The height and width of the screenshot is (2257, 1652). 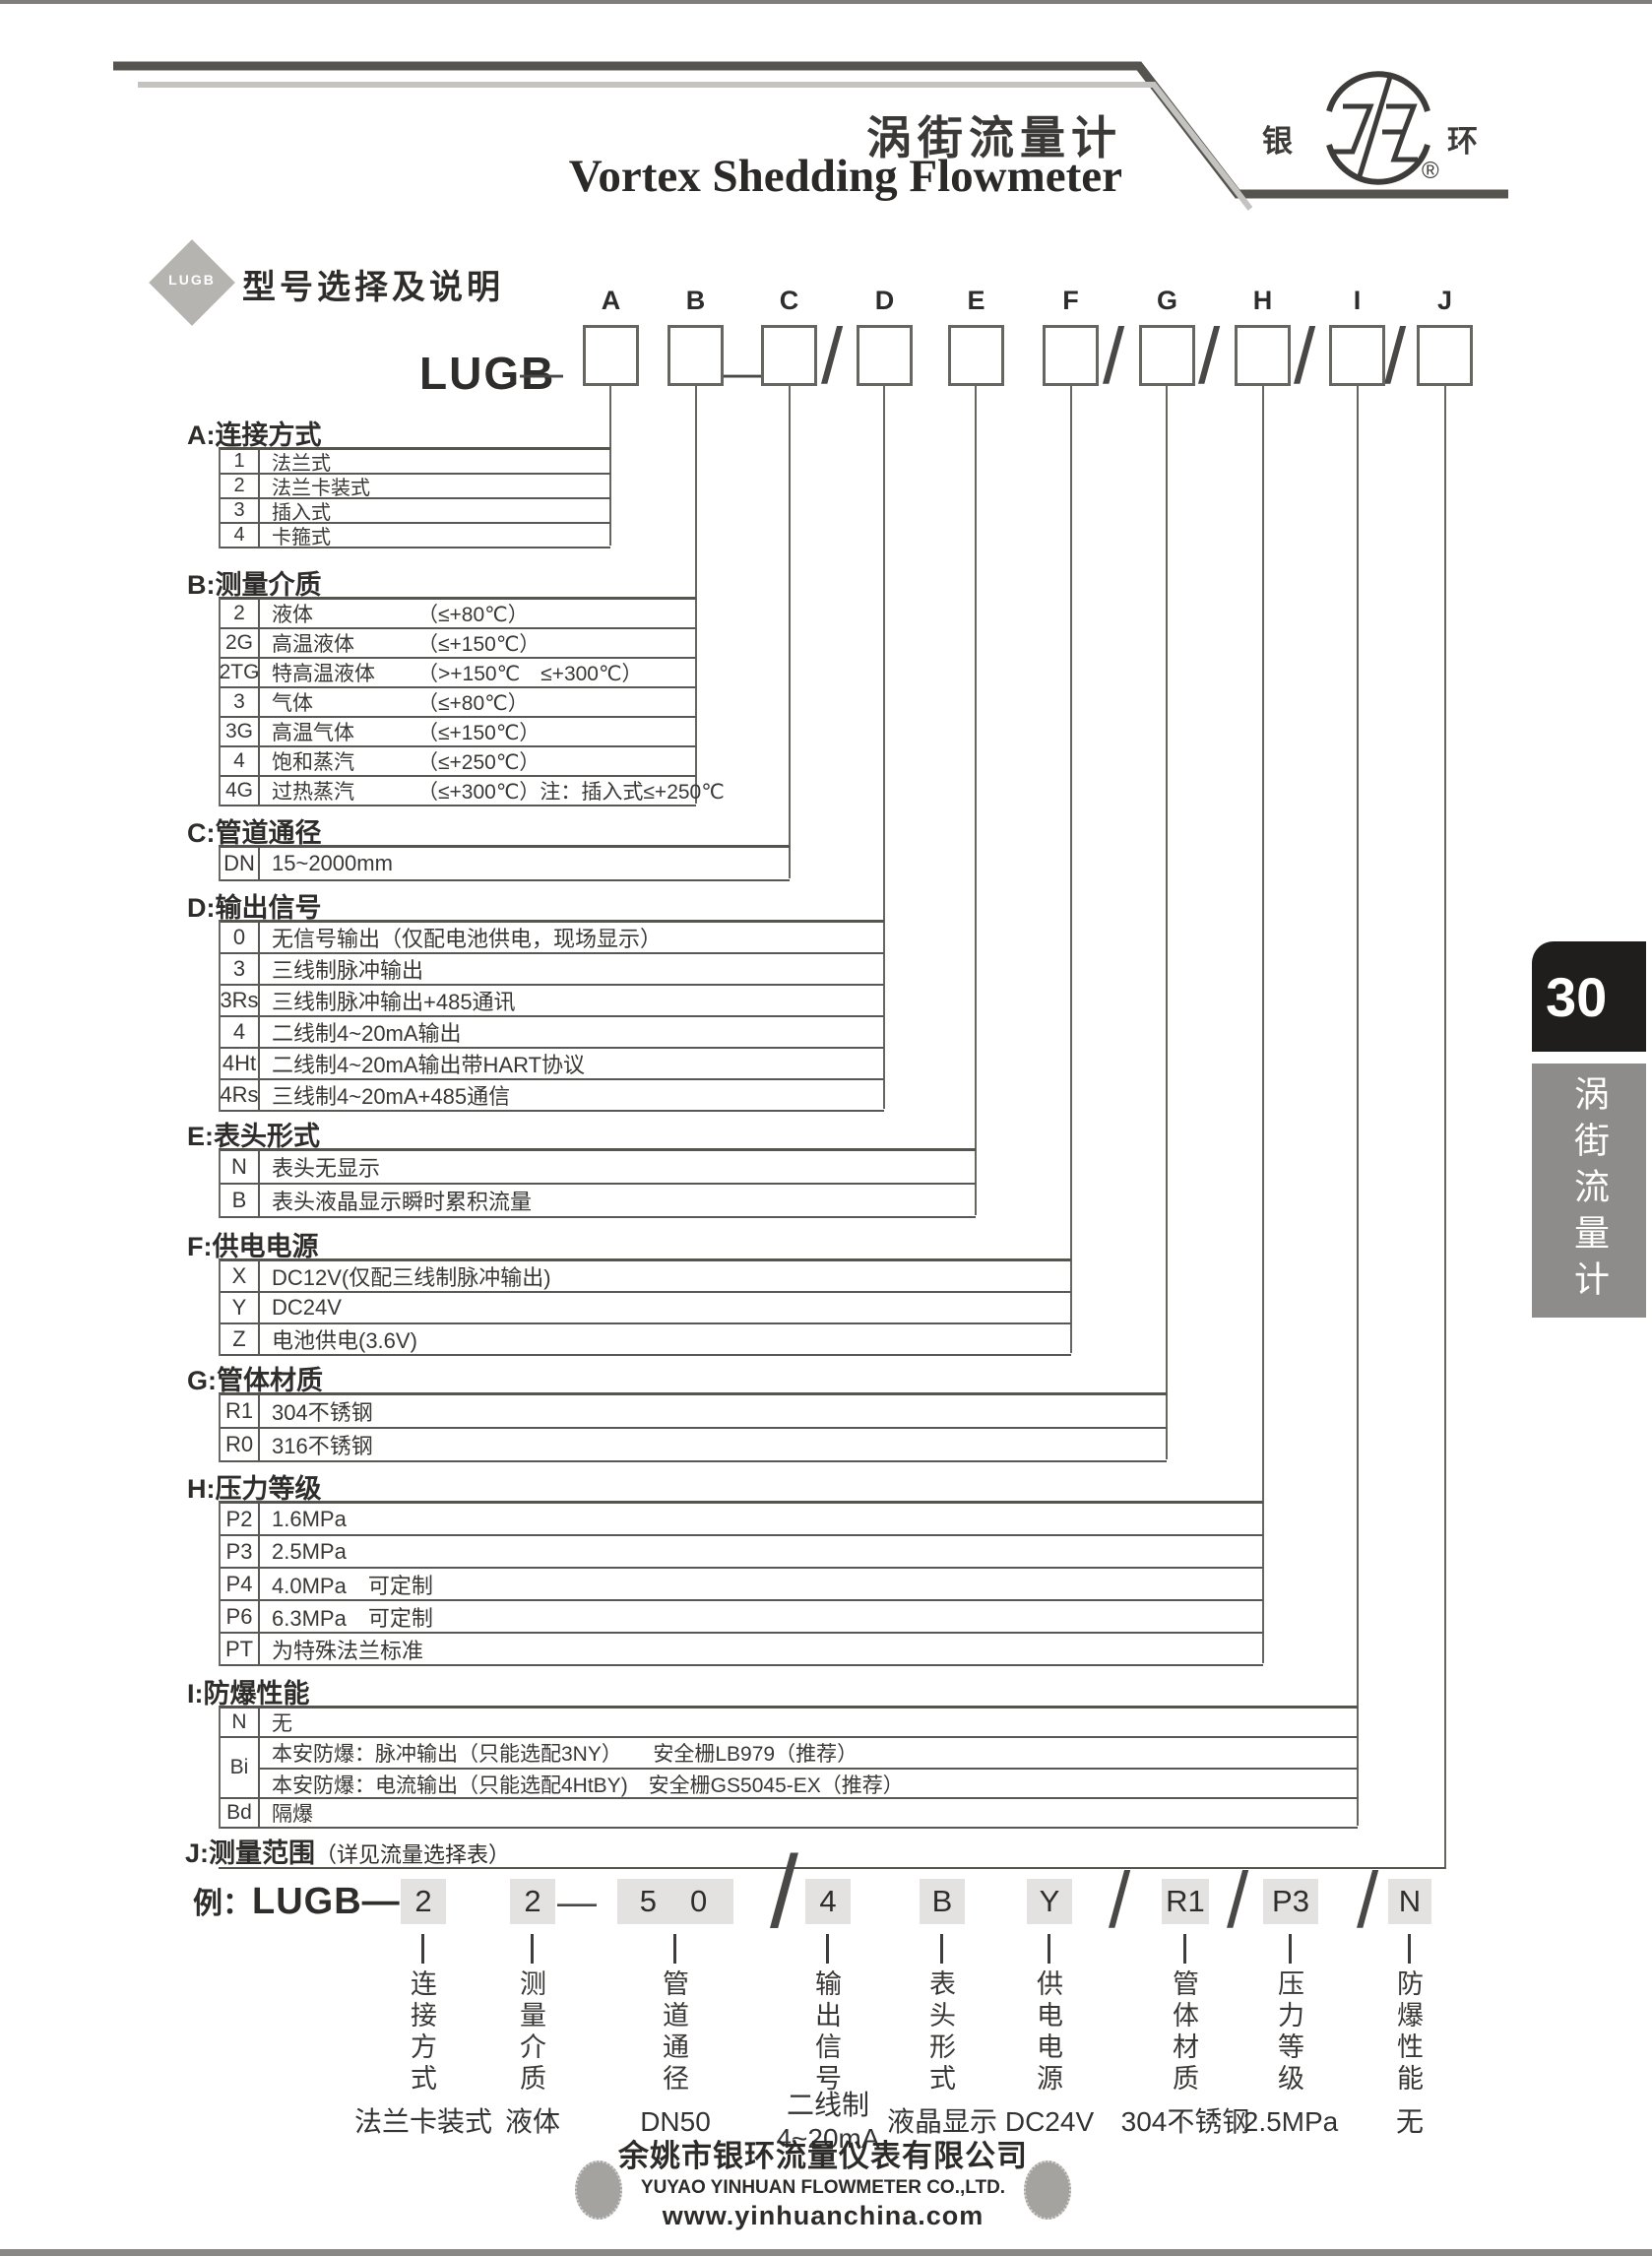 I want to click on desc-cell: 本安防爆：脉冲输出（只能选配3NY） 安全栅LB979（推荐）, so click(x=809, y=1754).